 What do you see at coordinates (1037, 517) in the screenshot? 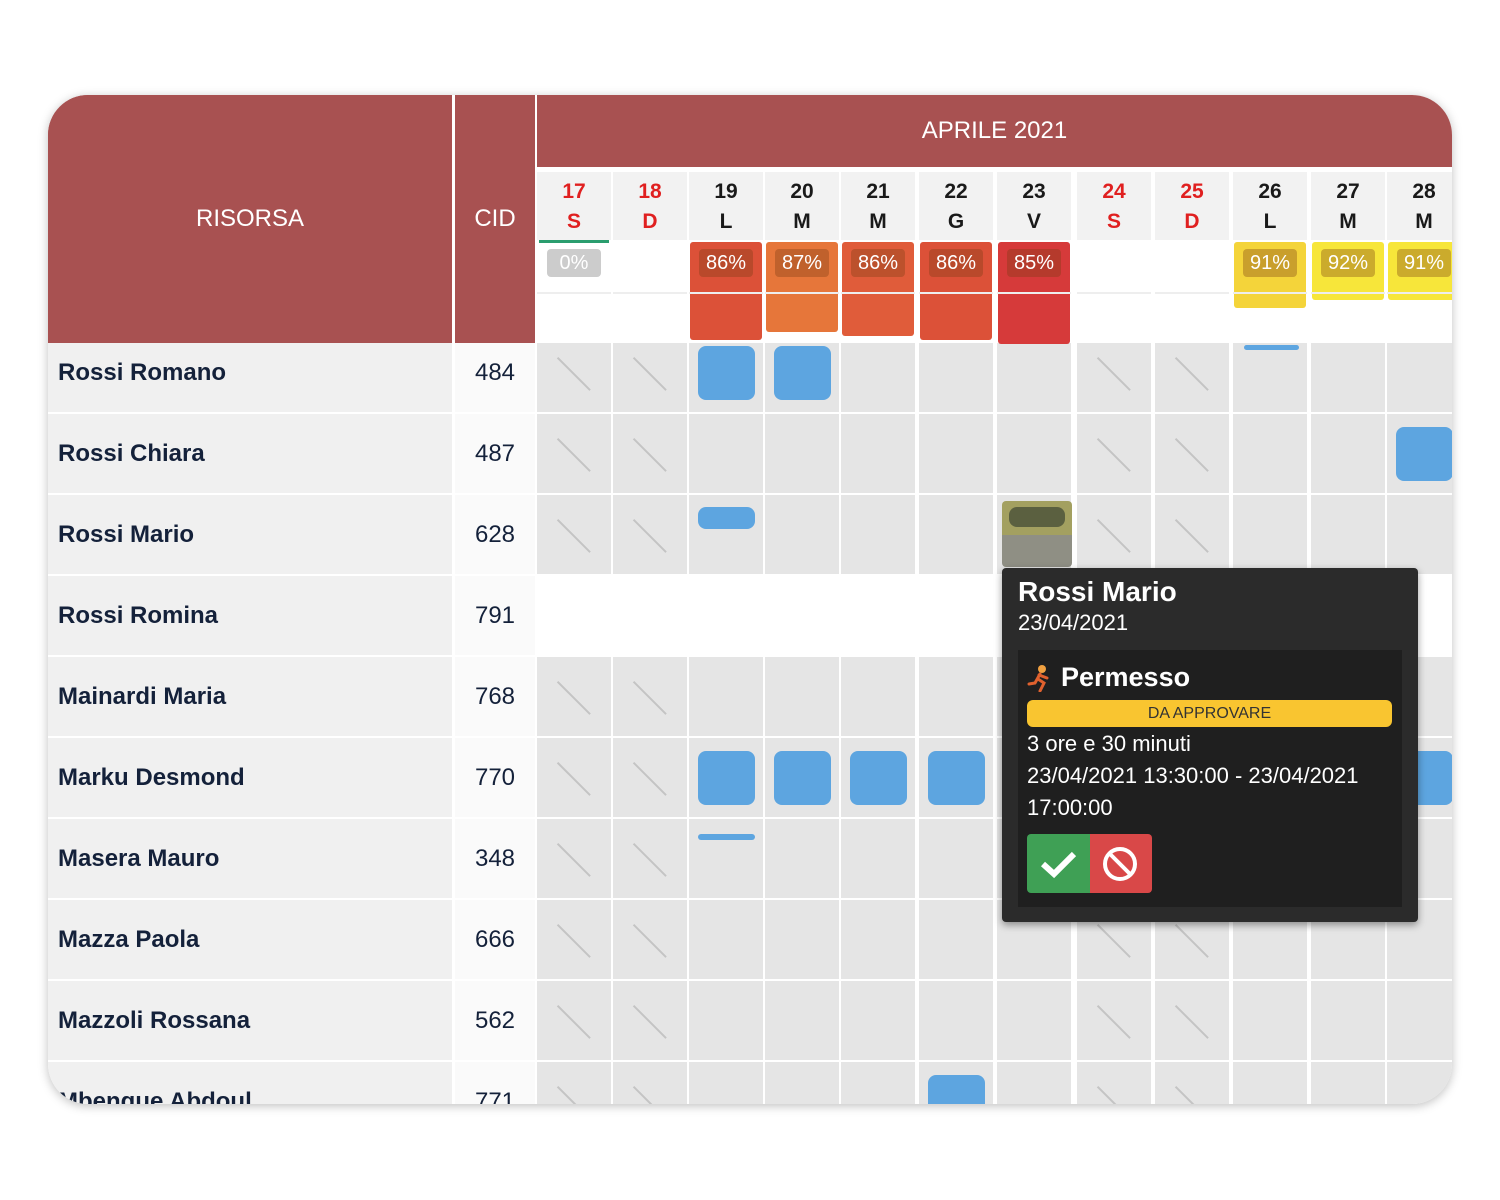
I see `pending-pill` at bounding box center [1037, 517].